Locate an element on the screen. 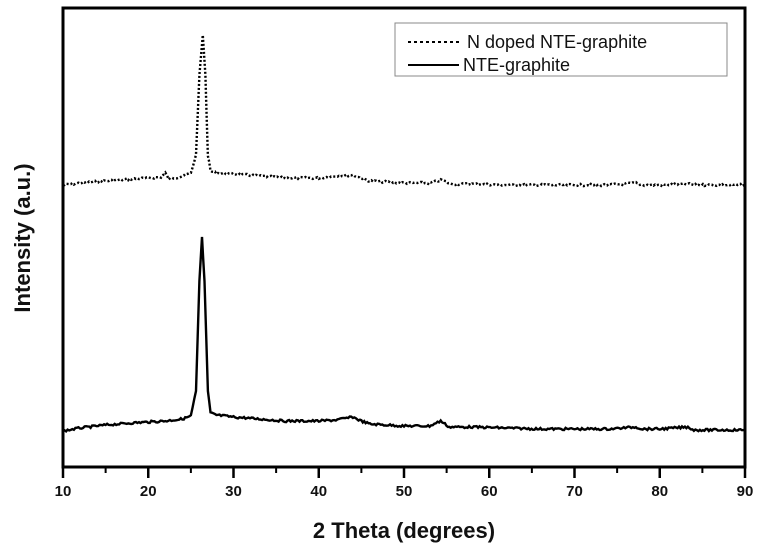 This screenshot has height=556, width=763. legend-label-nte-graphite: NTE-graphite is located at coordinates (516, 65).